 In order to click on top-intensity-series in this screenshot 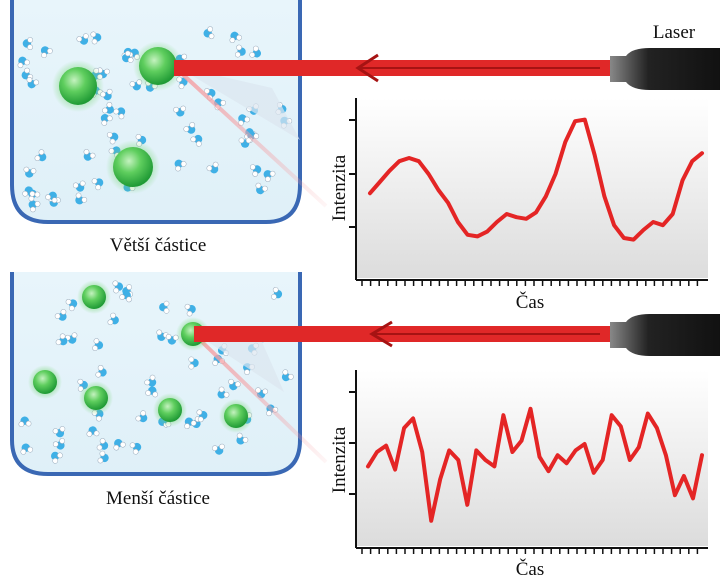, I will do `click(536, 179)`.